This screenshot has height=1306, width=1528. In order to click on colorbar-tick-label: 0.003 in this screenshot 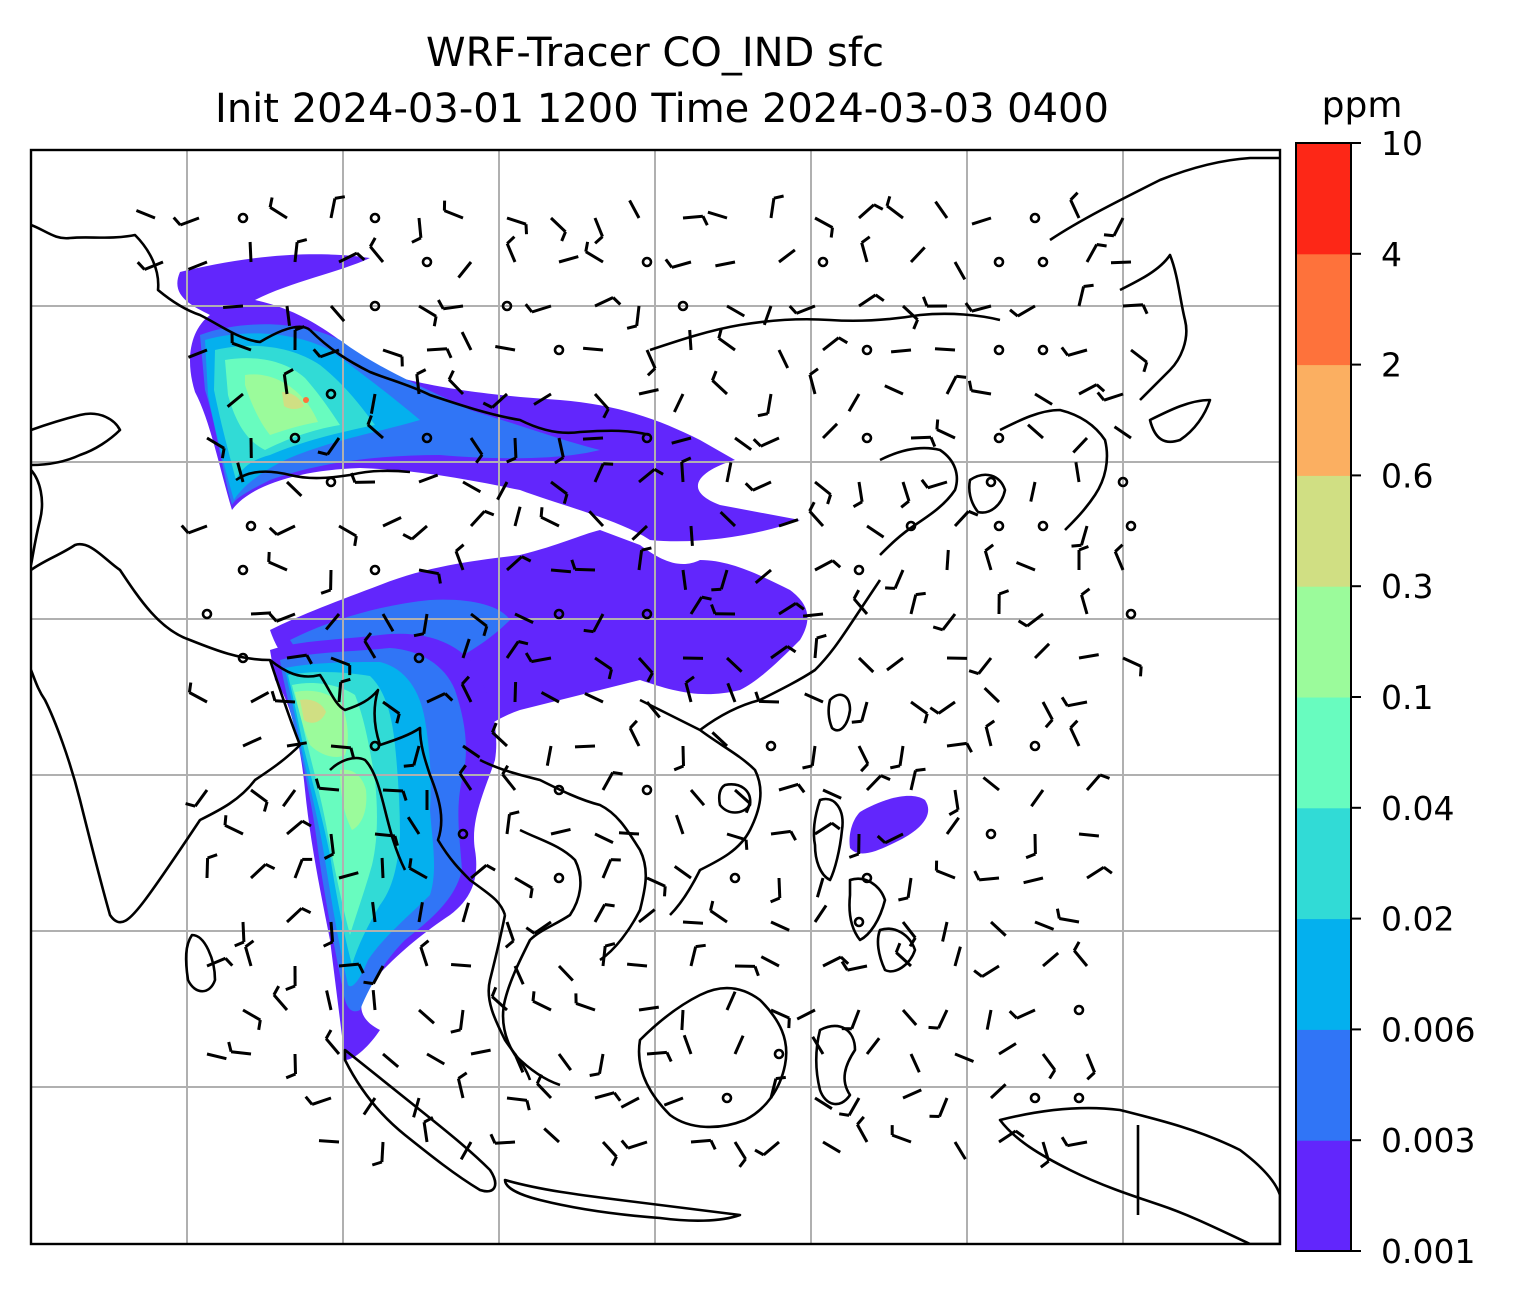, I will do `click(1428, 1140)`.